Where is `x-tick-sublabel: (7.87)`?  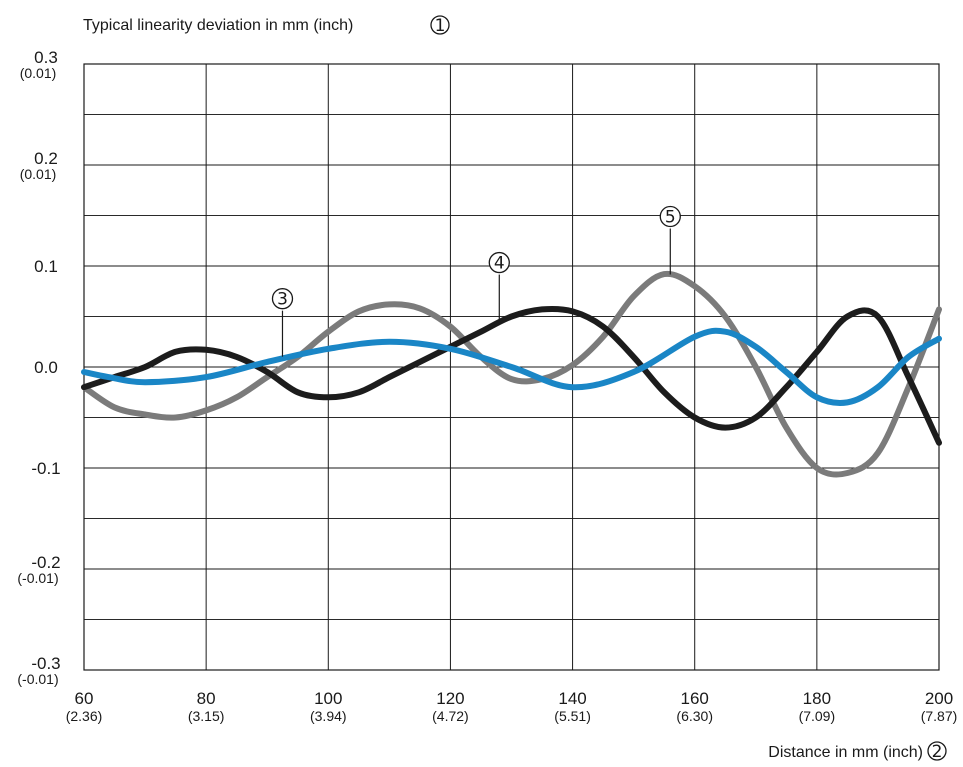 x-tick-sublabel: (7.87) is located at coordinates (939, 716).